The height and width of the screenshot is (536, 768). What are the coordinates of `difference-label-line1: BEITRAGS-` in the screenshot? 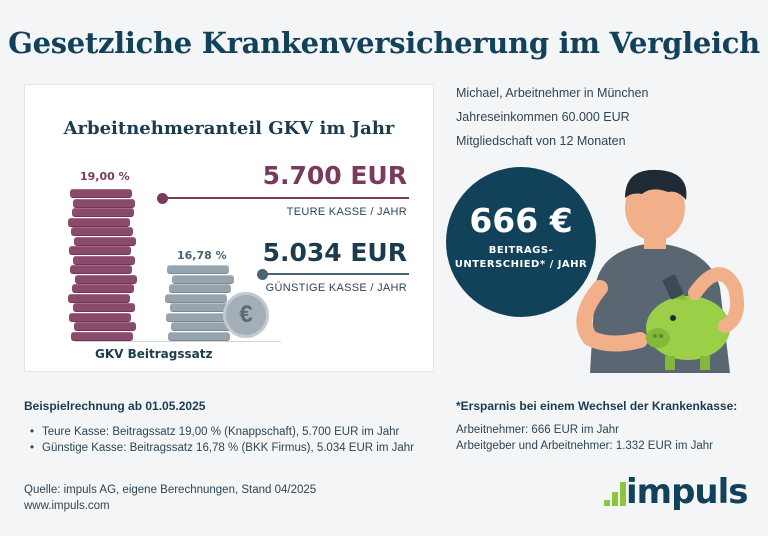 It's located at (521, 250).